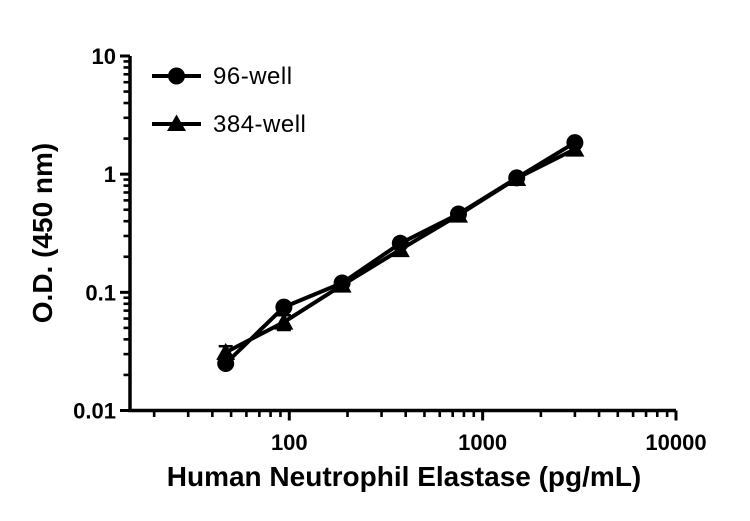  Describe the element at coordinates (104, 56) in the screenshot. I see `y-tick-label: 10` at that location.